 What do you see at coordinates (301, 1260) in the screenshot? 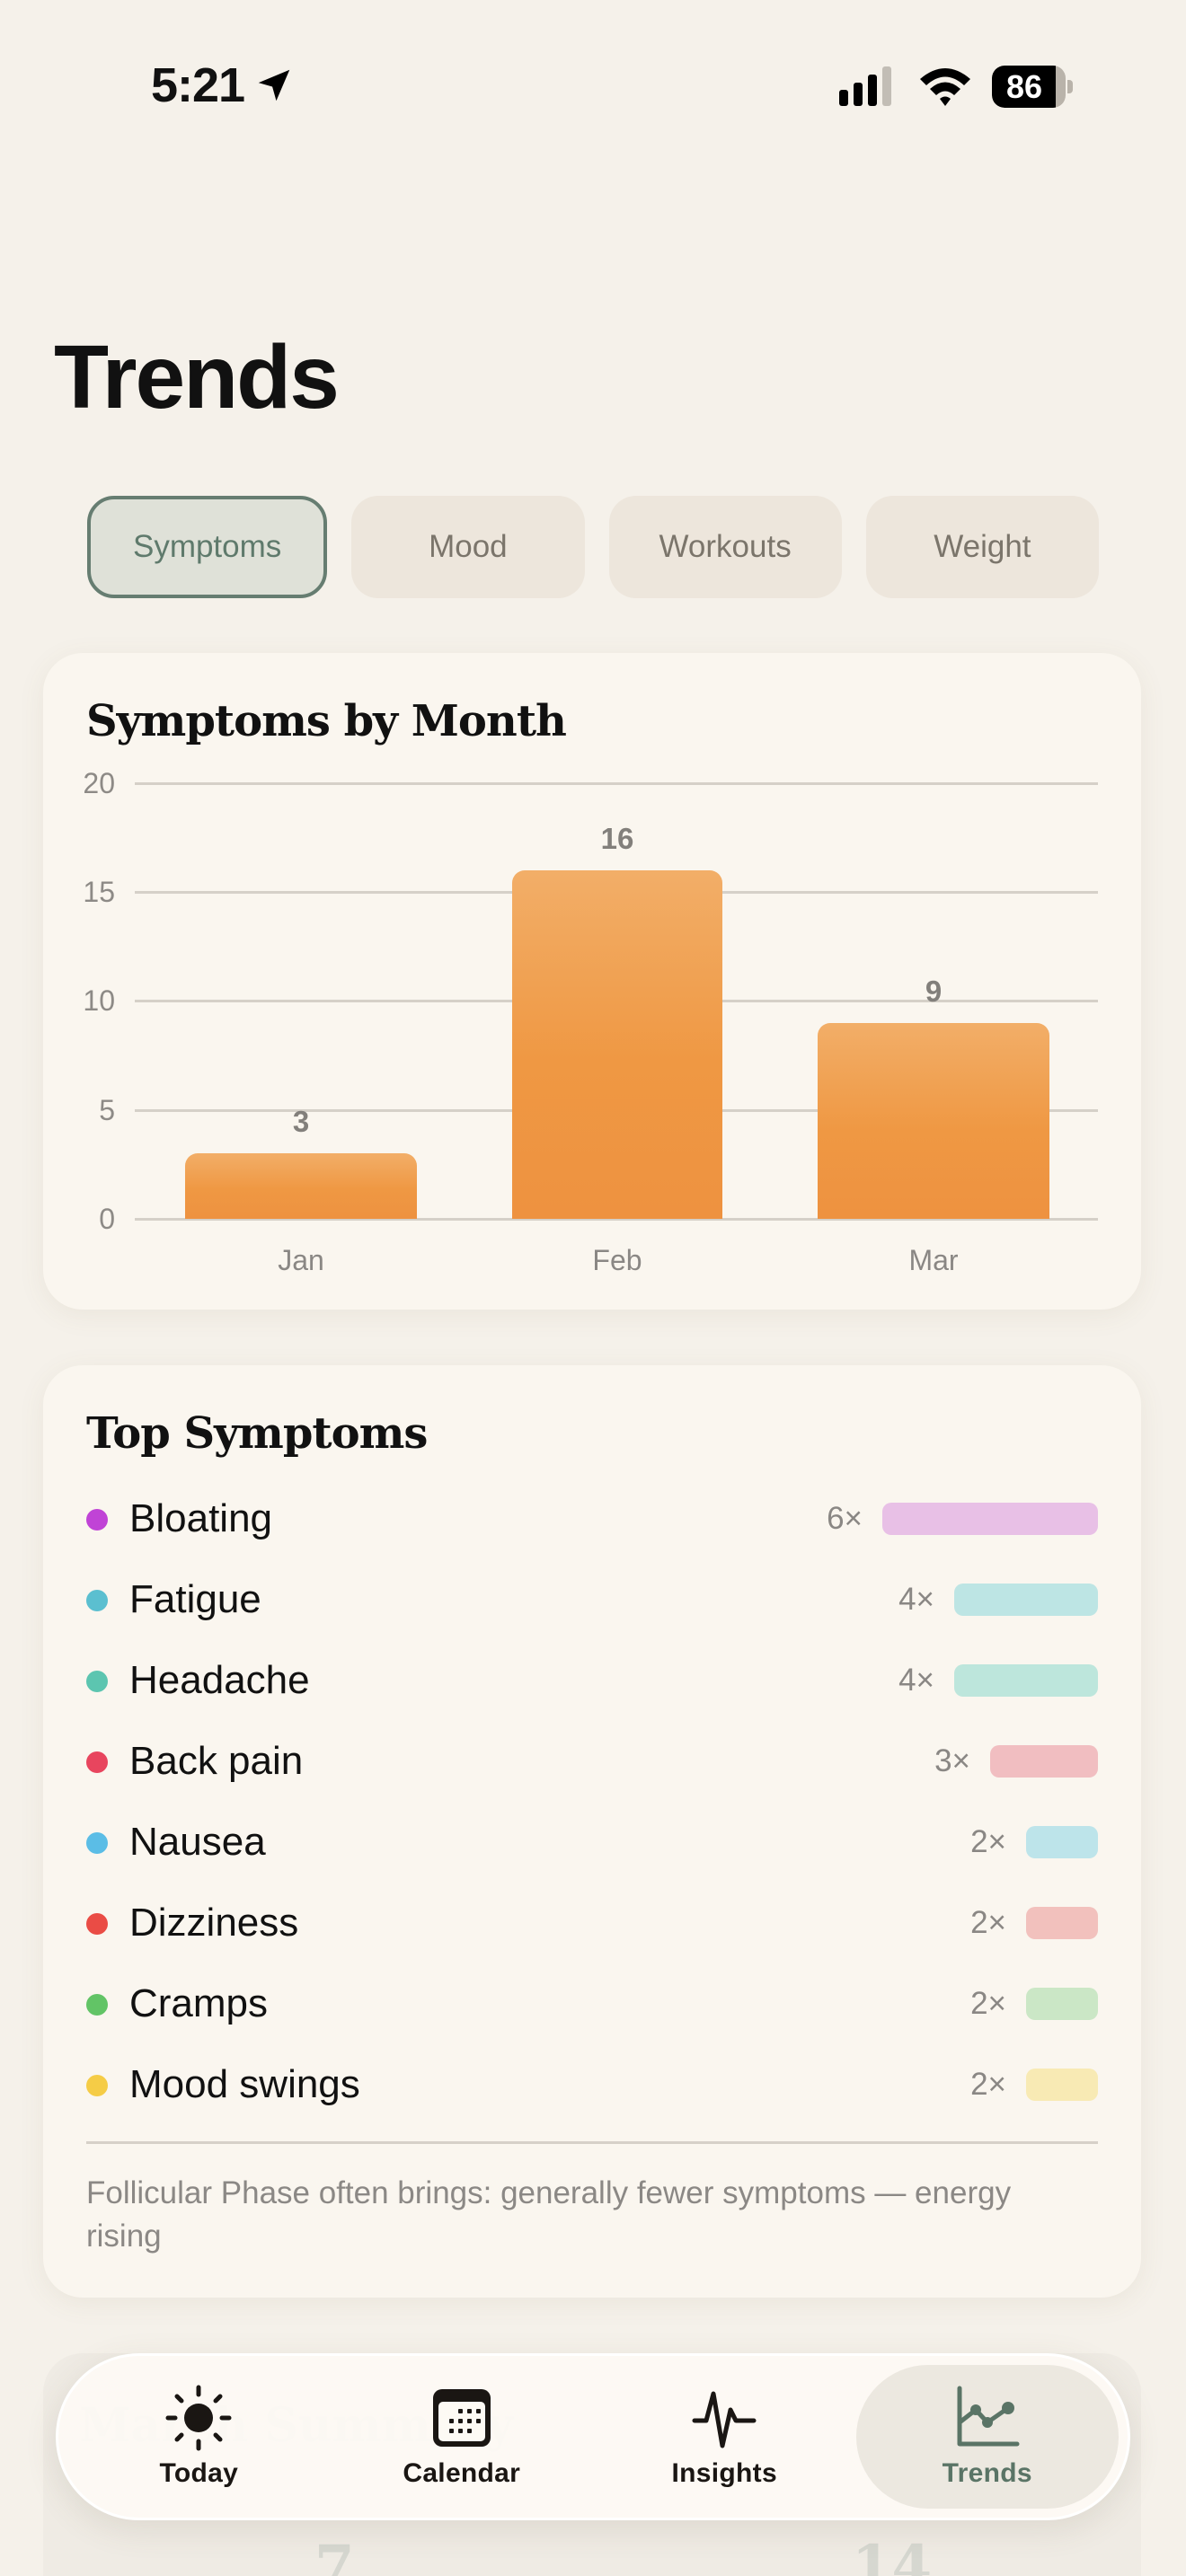
I see `x-label-jan: Jan` at bounding box center [301, 1260].